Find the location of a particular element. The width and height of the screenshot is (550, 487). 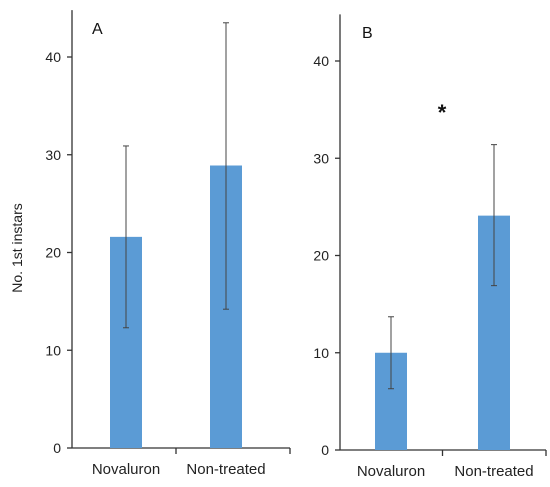

significance-asterisk: * is located at coordinates (442, 112).